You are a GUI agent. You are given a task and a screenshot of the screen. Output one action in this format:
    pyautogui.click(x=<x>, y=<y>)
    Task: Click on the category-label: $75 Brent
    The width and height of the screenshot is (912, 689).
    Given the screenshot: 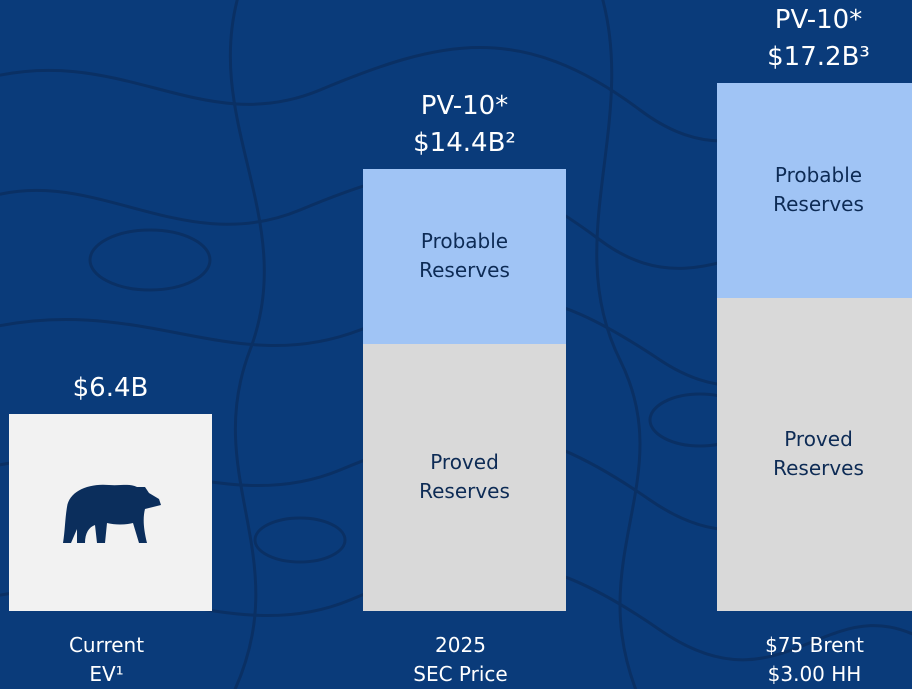 What is the action you would take?
    pyautogui.click(x=814, y=645)
    